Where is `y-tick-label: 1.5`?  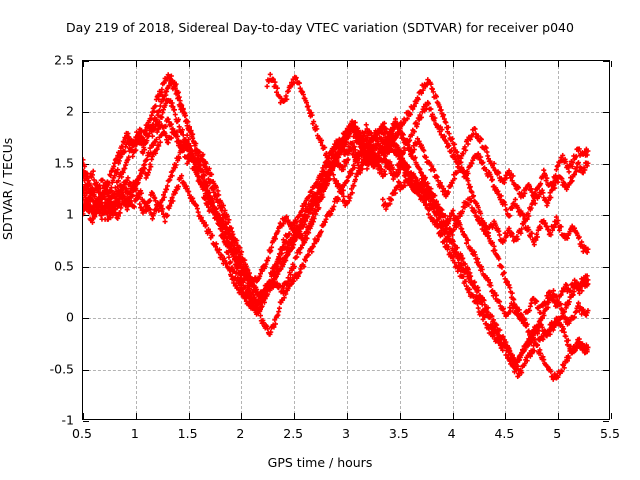
y-tick-label: 1.5 is located at coordinates (64, 163).